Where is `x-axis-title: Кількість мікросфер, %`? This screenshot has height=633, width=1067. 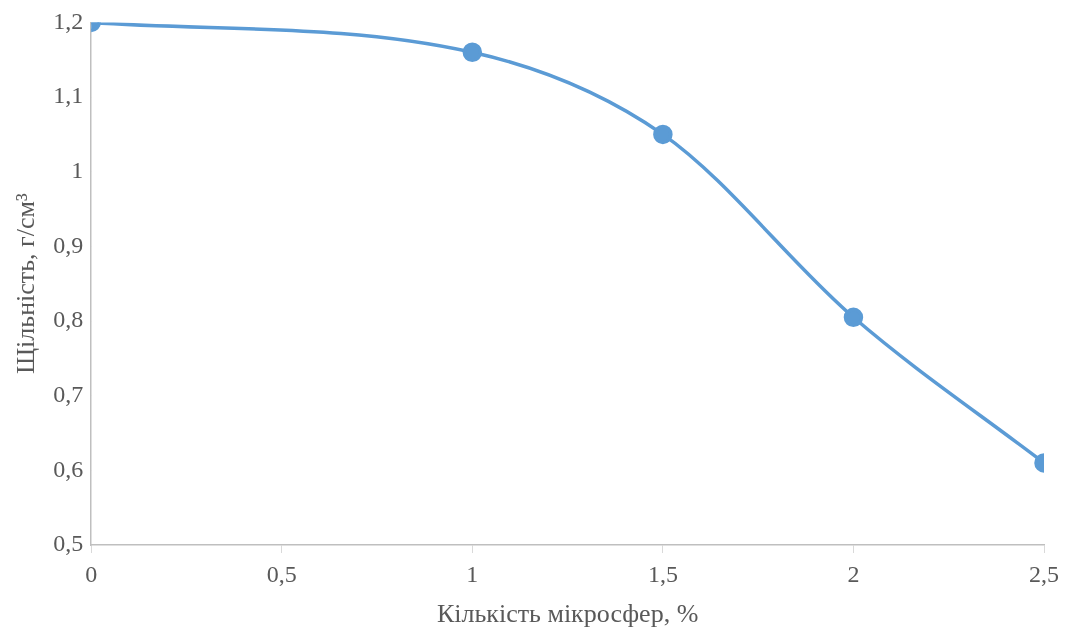 x-axis-title: Кількість мікросфер, % is located at coordinates (567, 614).